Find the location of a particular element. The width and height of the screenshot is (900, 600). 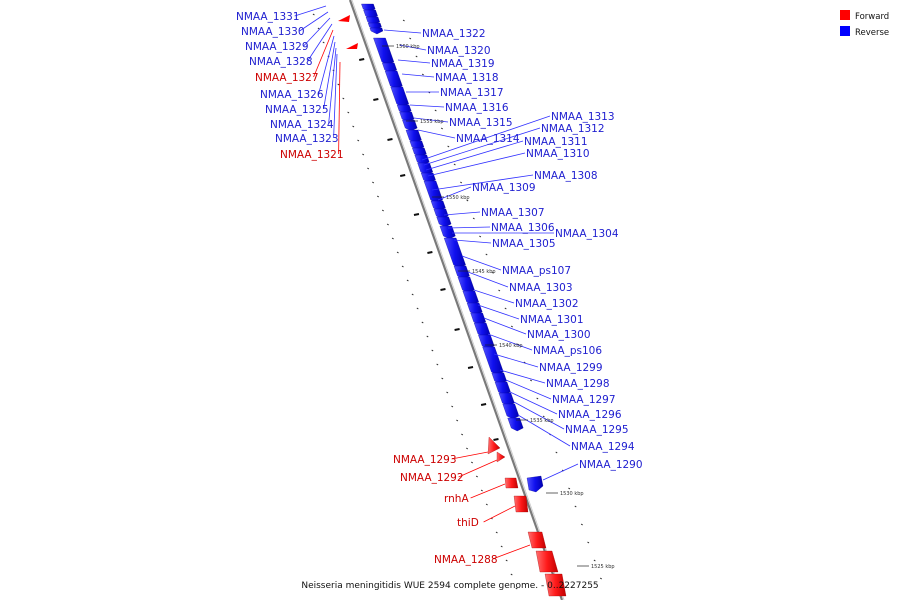

gene-label-nmaa-ps106: NMAA_ps106 is located at coordinates (567, 351).